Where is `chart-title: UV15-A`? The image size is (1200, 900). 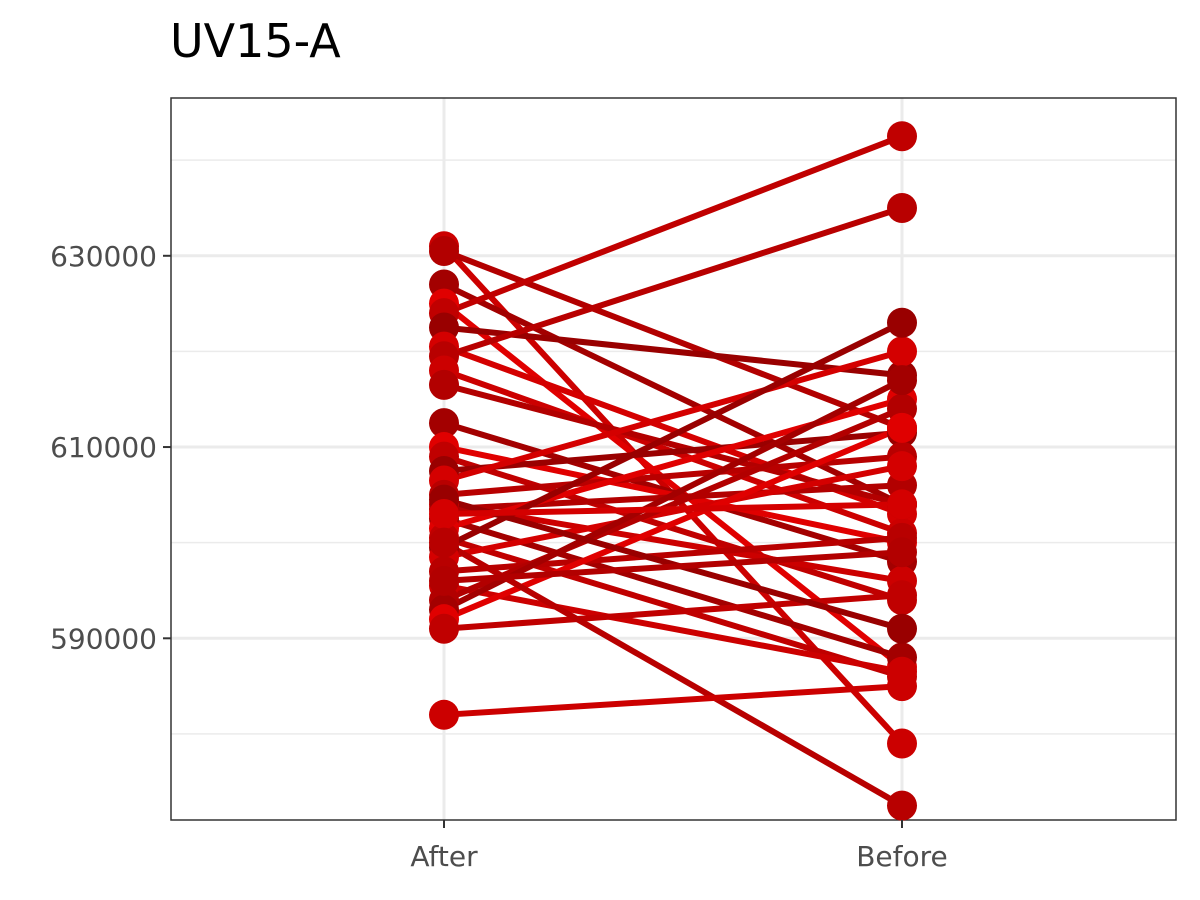 chart-title: UV15-A is located at coordinates (255, 41).